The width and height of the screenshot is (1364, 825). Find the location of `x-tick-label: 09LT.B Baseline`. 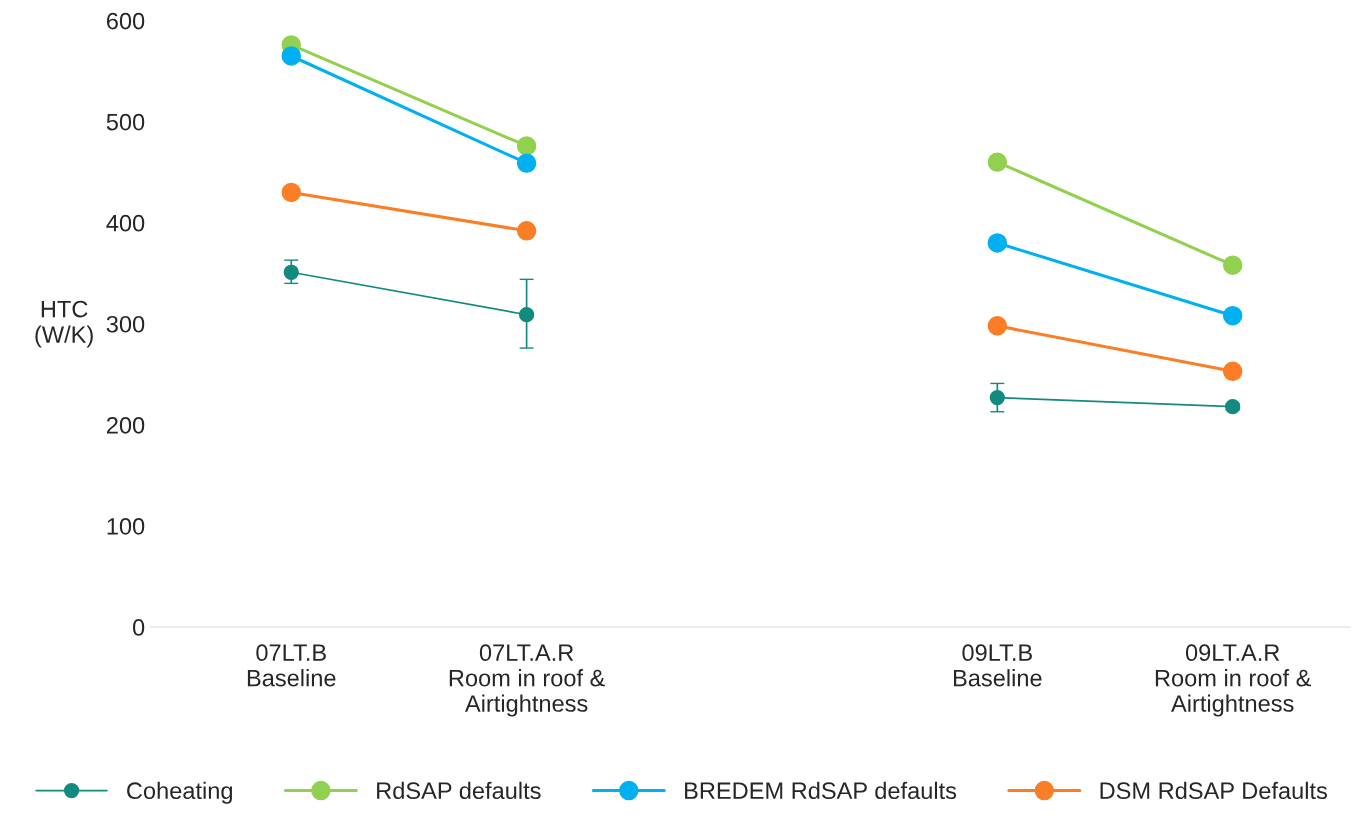

x-tick-label: 09LT.B Baseline is located at coordinates (997, 665).